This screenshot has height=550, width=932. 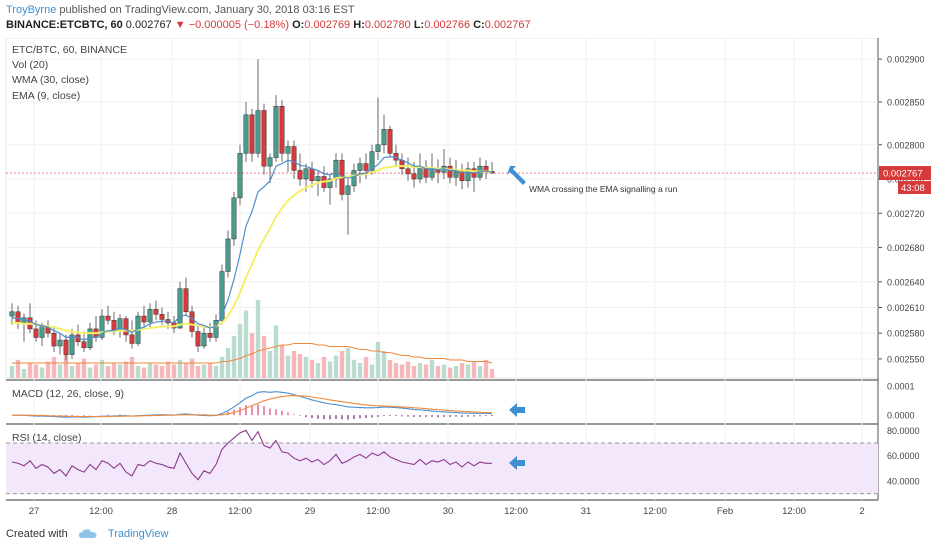 What do you see at coordinates (251, 455) in the screenshot?
I see `rsi-line` at bounding box center [251, 455].